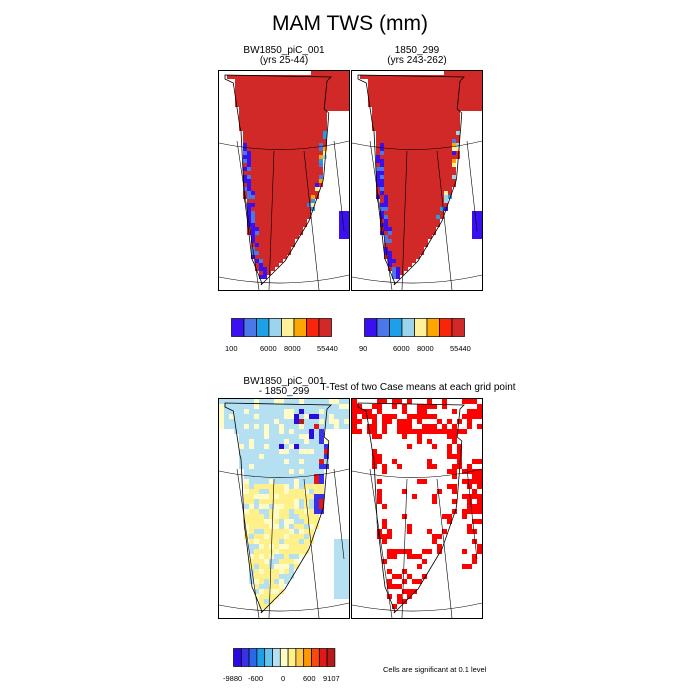 The width and height of the screenshot is (700, 700). Describe the element at coordinates (231, 348) in the screenshot. I see `colorbar-label: 100` at that location.